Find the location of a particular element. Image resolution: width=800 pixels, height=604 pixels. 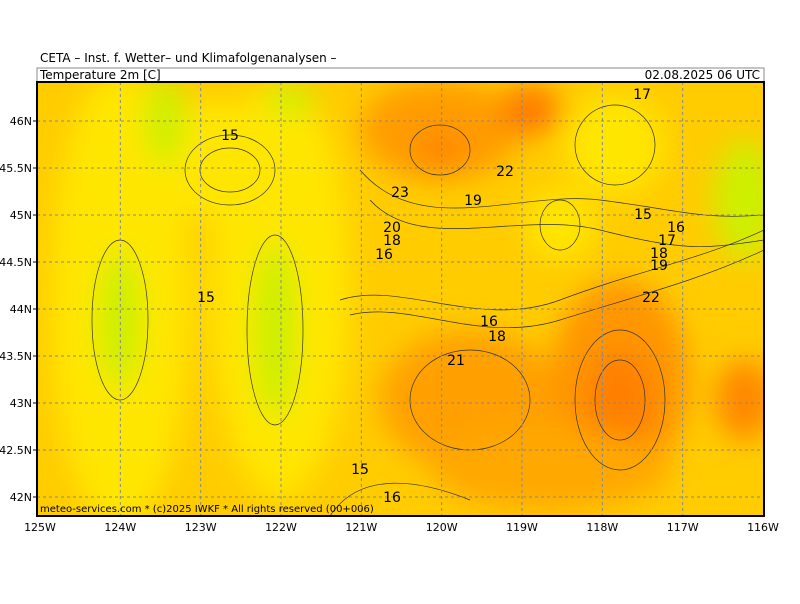

lat-label: 44N is located at coordinates (21, 309).